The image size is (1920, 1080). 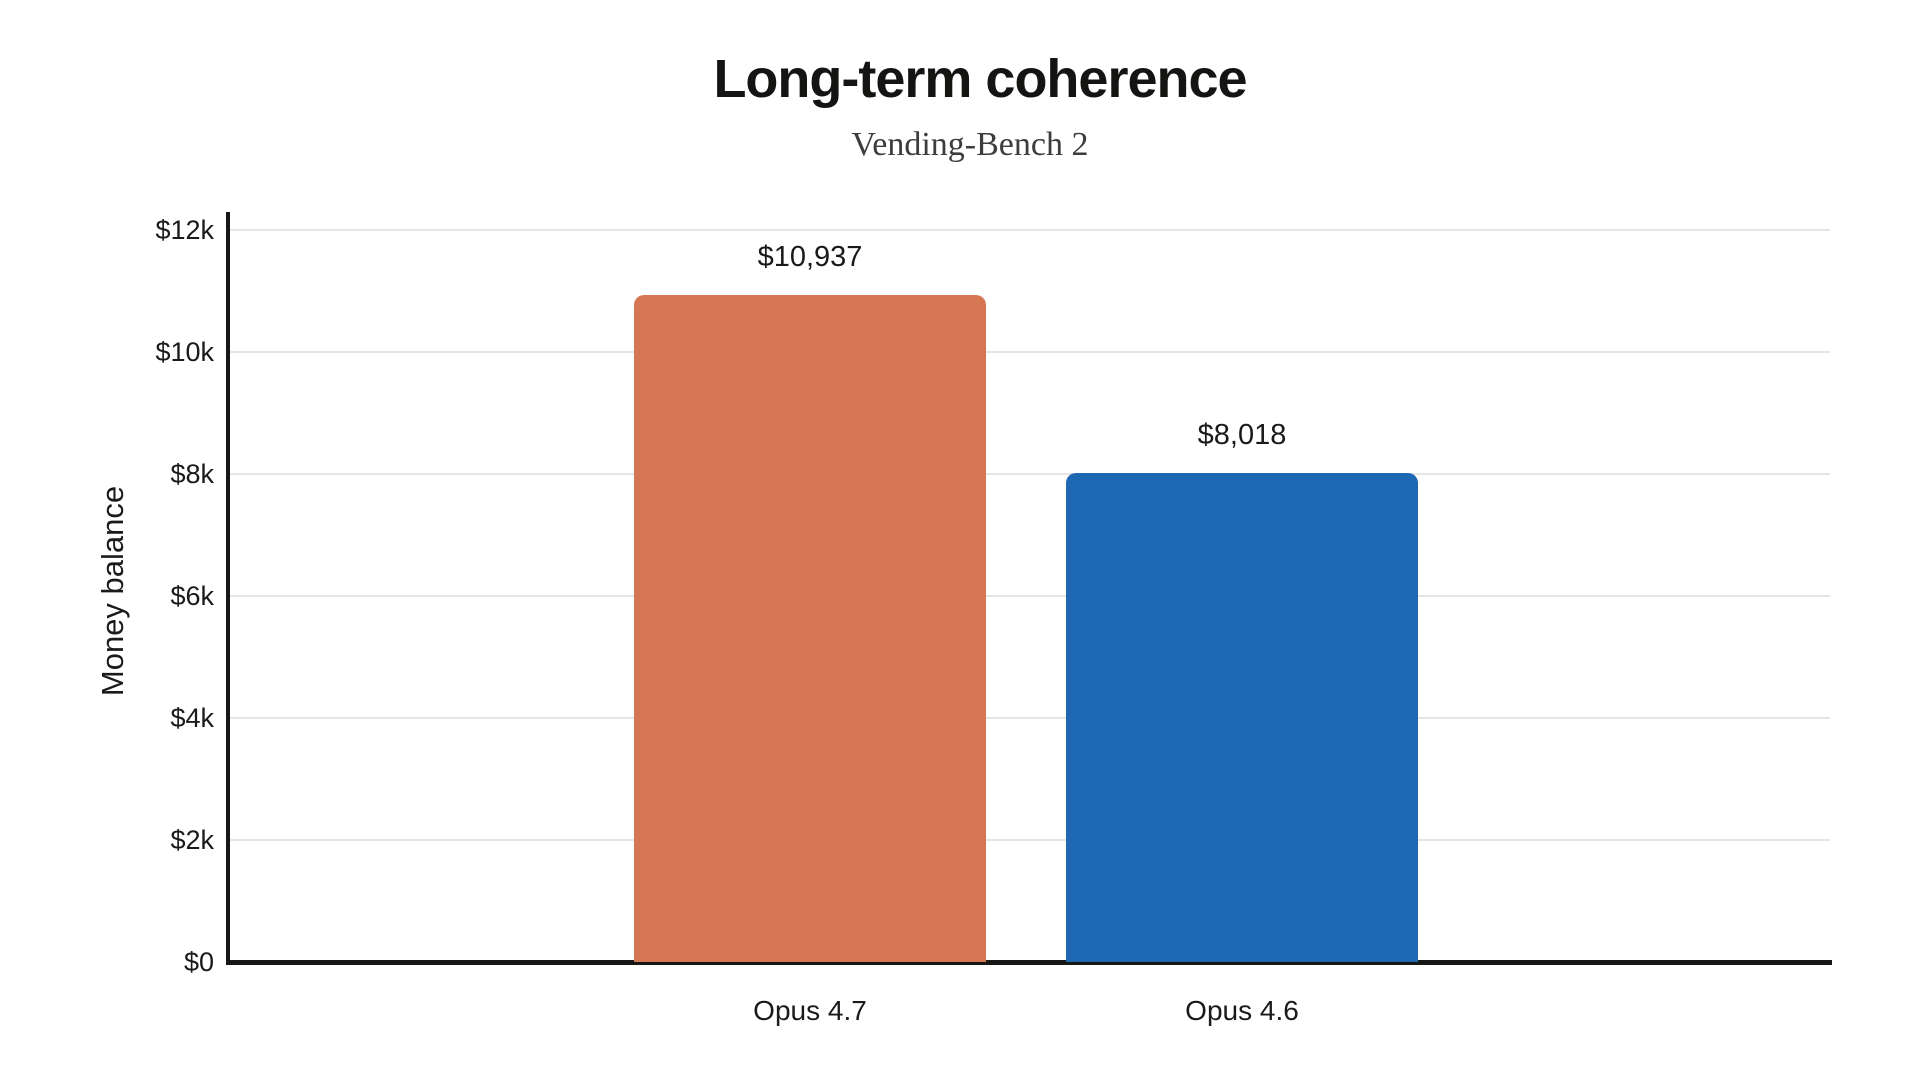 I want to click on y-tick-label: $10k, so click(x=184, y=352).